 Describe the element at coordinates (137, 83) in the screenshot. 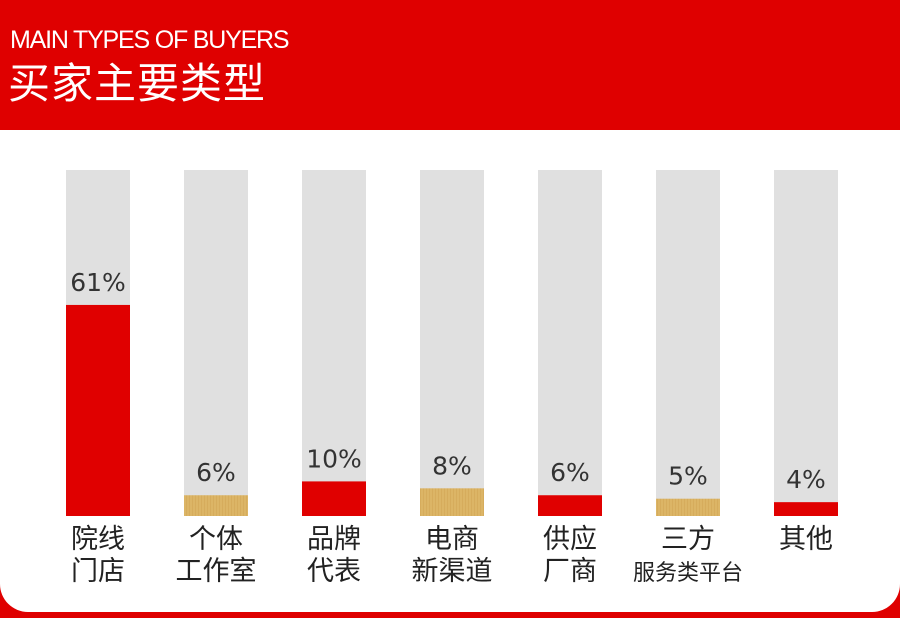

I see `chart-title: 买家主要类型` at that location.